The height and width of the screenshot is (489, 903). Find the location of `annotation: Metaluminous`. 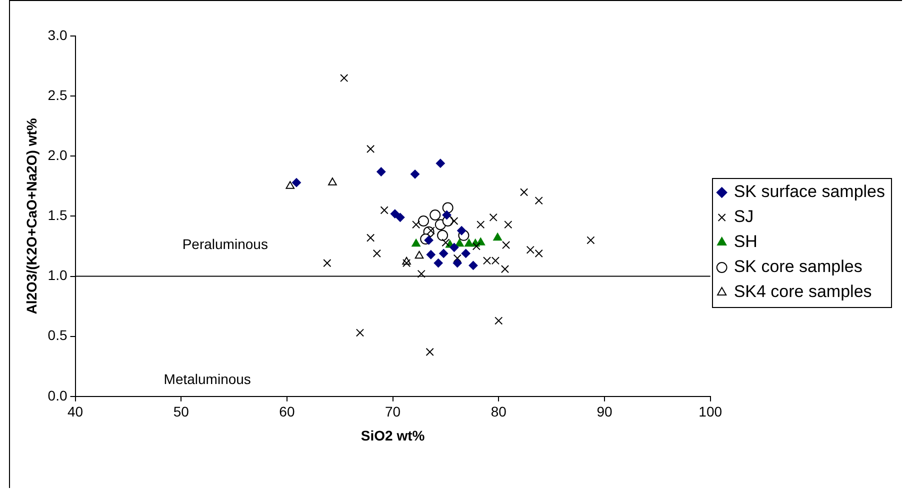

annotation: Metaluminous is located at coordinates (207, 379).